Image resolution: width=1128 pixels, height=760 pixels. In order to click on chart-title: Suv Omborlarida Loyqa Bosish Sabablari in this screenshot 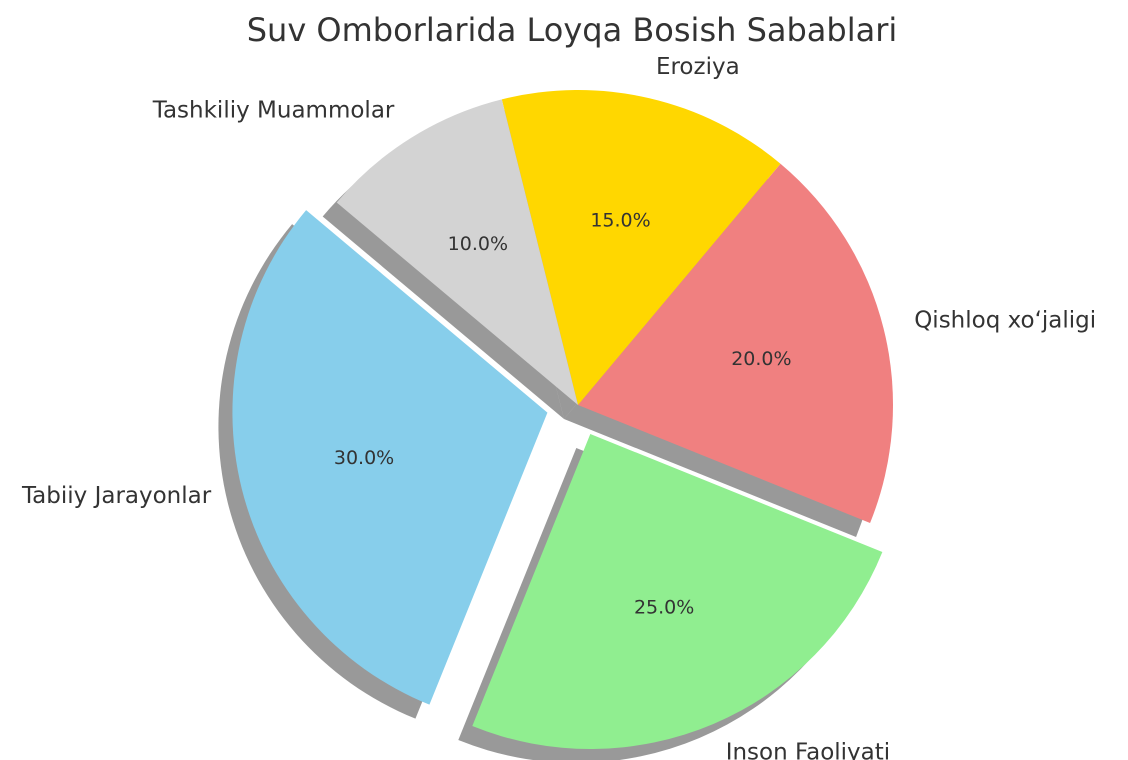, I will do `click(572, 30)`.